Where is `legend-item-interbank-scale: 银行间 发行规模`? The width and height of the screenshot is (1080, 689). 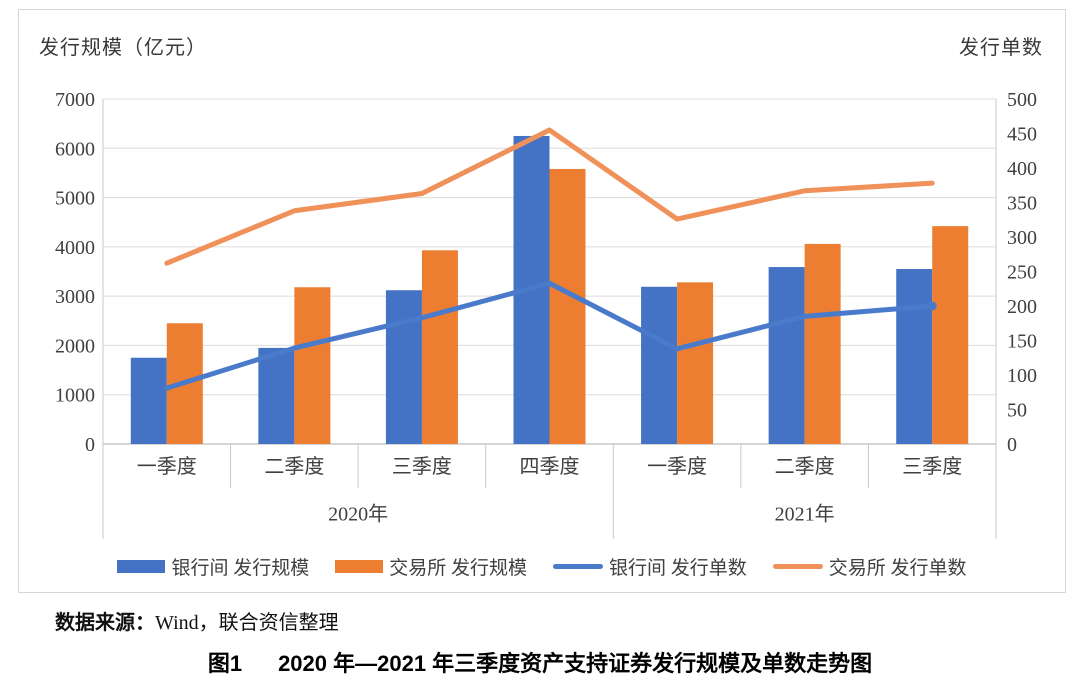
legend-item-interbank-scale: 银行间 发行规模 is located at coordinates (213, 566).